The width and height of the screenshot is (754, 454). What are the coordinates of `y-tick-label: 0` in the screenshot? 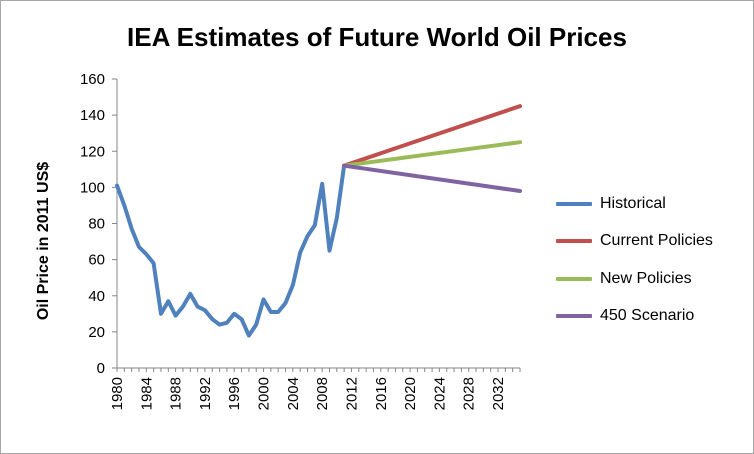 It's located at (101, 368).